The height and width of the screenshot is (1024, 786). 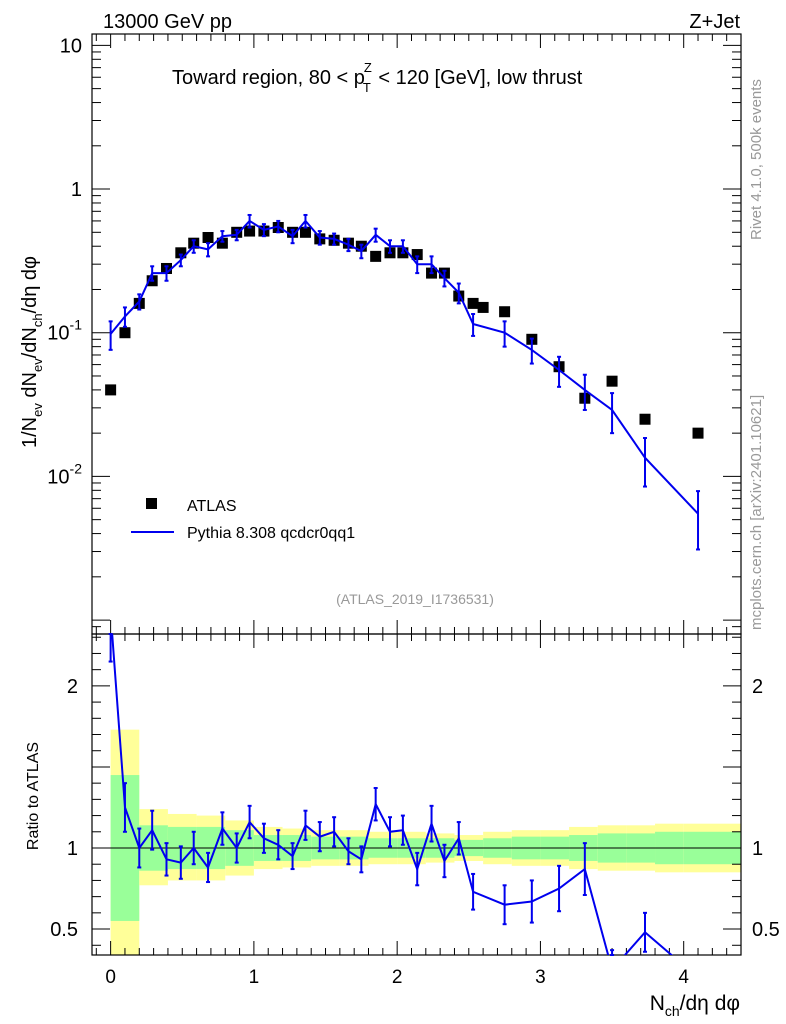 I want to click on plot-title-suffix: < 120 [GeV], low thrust, so click(x=478, y=78).